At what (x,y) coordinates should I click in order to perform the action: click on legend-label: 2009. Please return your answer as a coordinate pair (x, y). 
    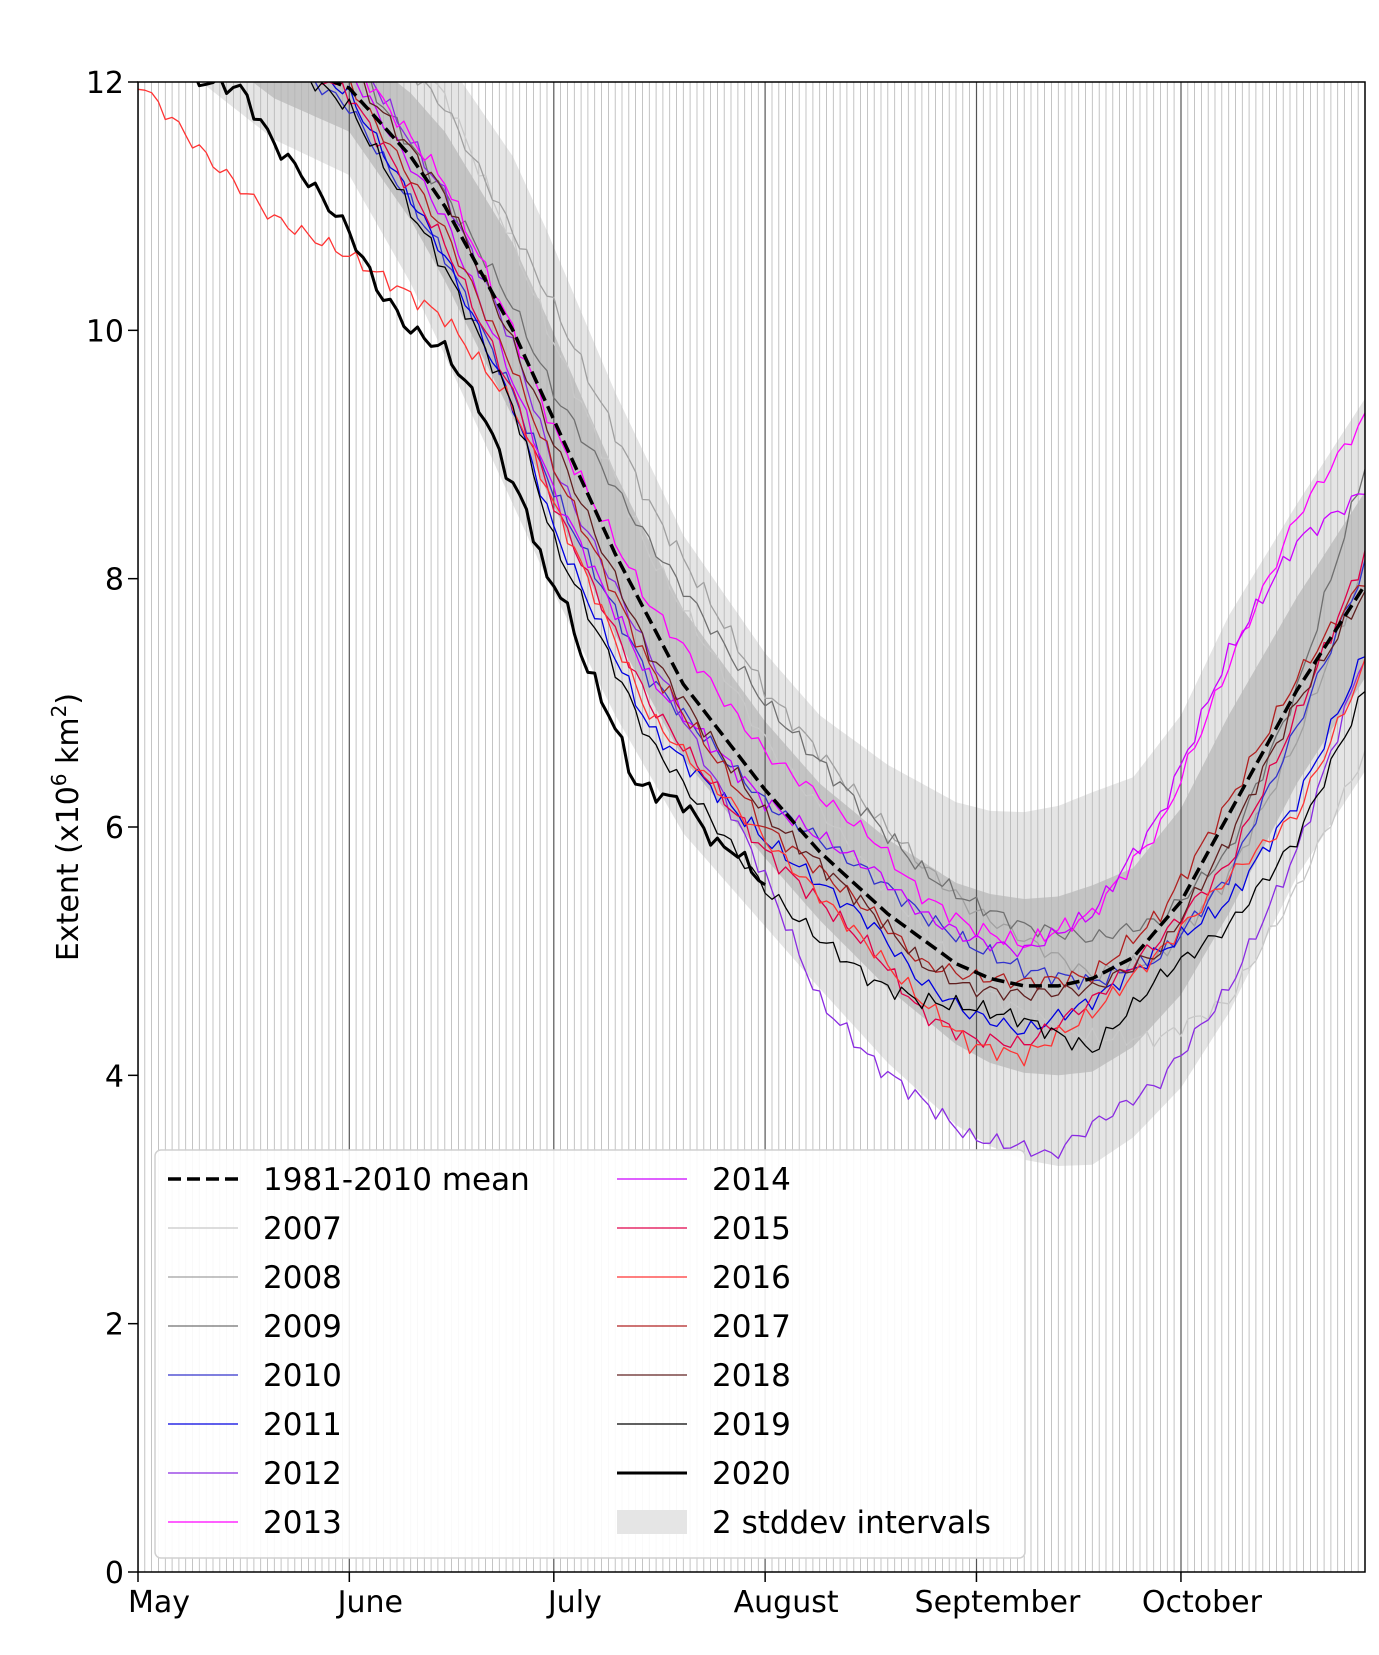
    Looking at the image, I should click on (302, 1327).